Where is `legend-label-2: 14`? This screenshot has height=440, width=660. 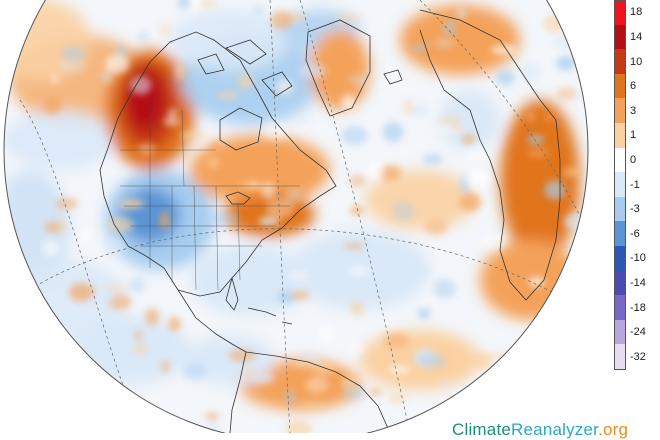
legend-label-2: 14 is located at coordinates (636, 36).